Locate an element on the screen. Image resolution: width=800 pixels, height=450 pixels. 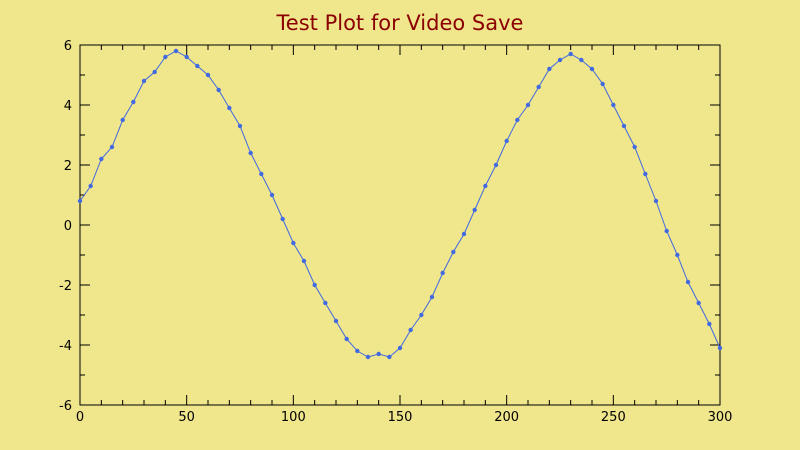
y-tick-label: 6 is located at coordinates (68, 46).